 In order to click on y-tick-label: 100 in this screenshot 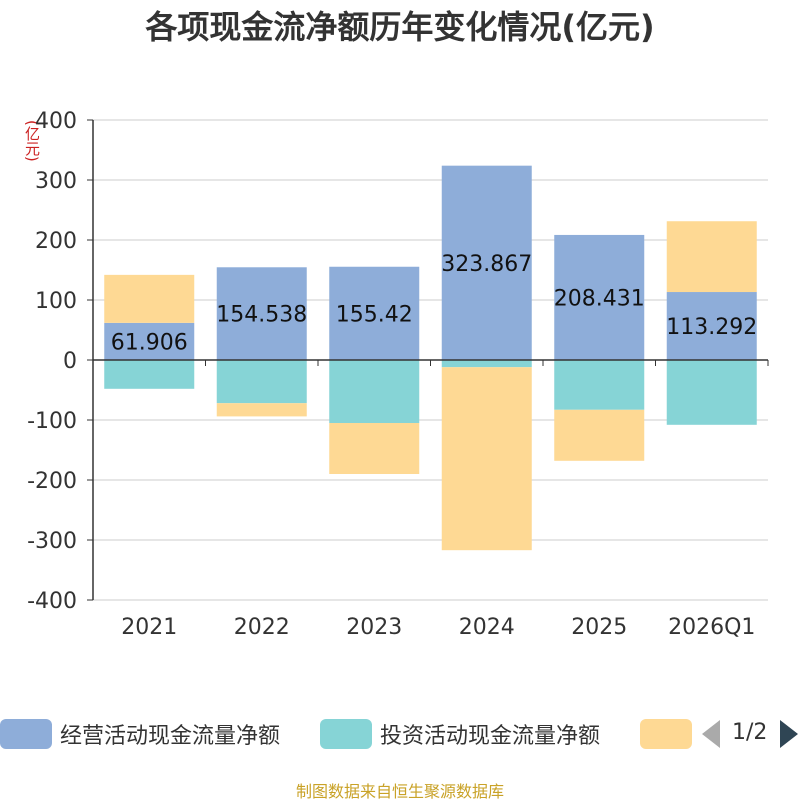, I will do `click(56, 301)`.